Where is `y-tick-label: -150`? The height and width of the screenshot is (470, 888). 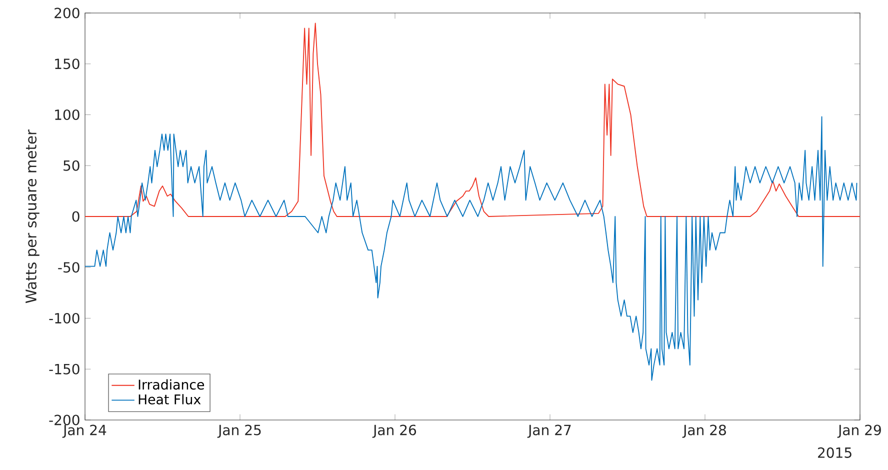 y-tick-label: -150 is located at coordinates (64, 369).